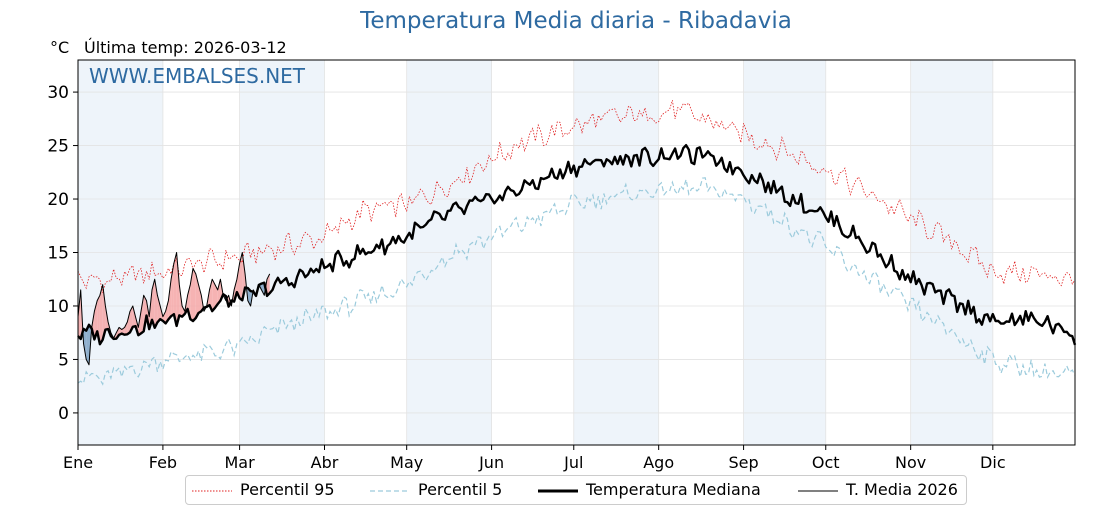 This screenshot has width=1120, height=505. Describe the element at coordinates (58, 200) in the screenshot. I see `y-tick-label: 20` at that location.